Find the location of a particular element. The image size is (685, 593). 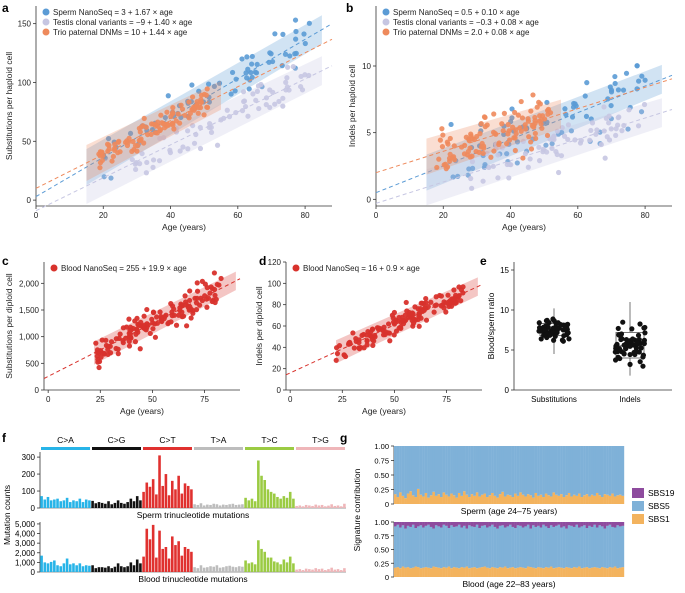

mutation-class-label: T>A is located at coordinates (219, 440).